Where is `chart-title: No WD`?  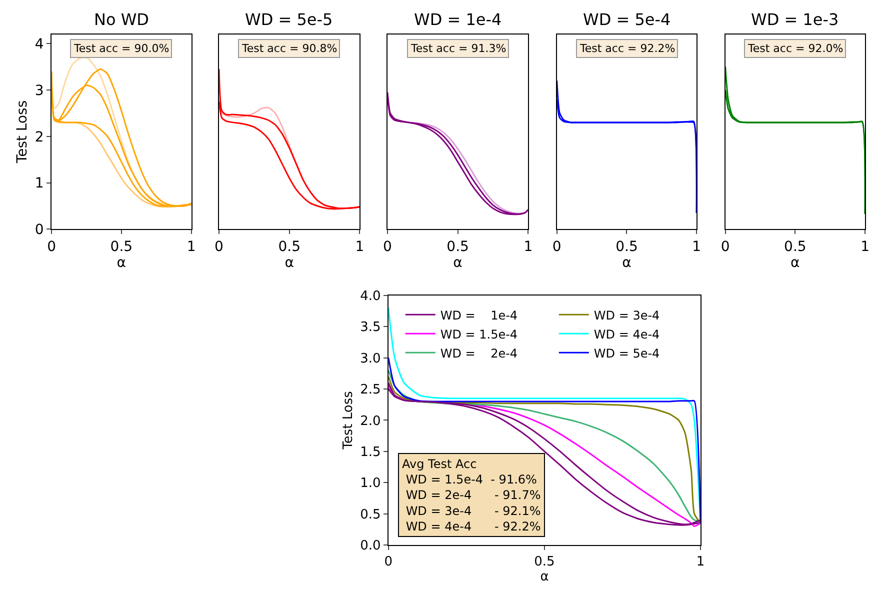 chart-title: No WD is located at coordinates (121, 19).